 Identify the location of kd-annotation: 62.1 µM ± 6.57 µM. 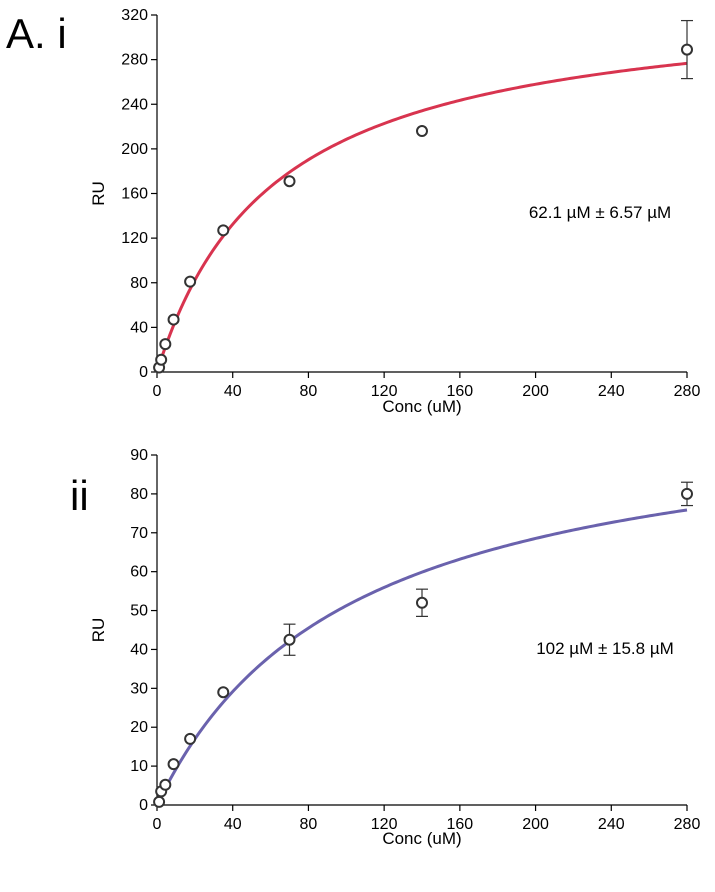
(600, 212).